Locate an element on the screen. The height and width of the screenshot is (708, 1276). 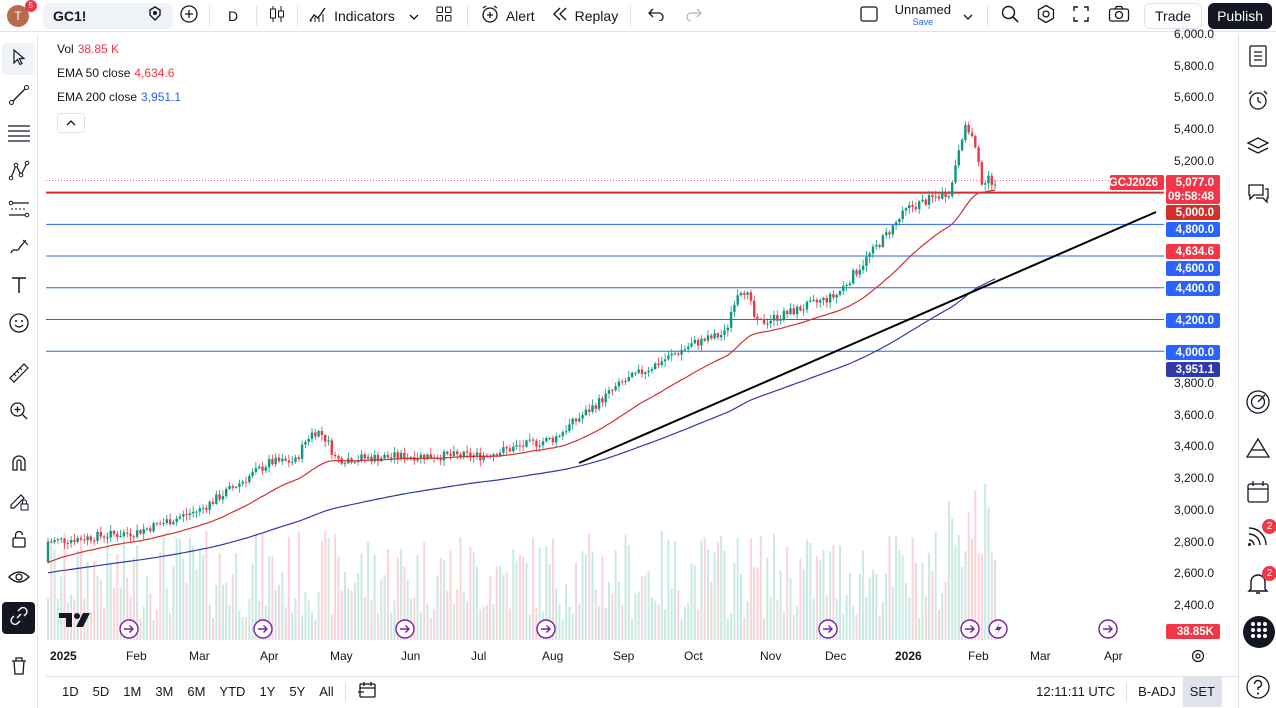
settings-button is located at coordinates (1046, 16).